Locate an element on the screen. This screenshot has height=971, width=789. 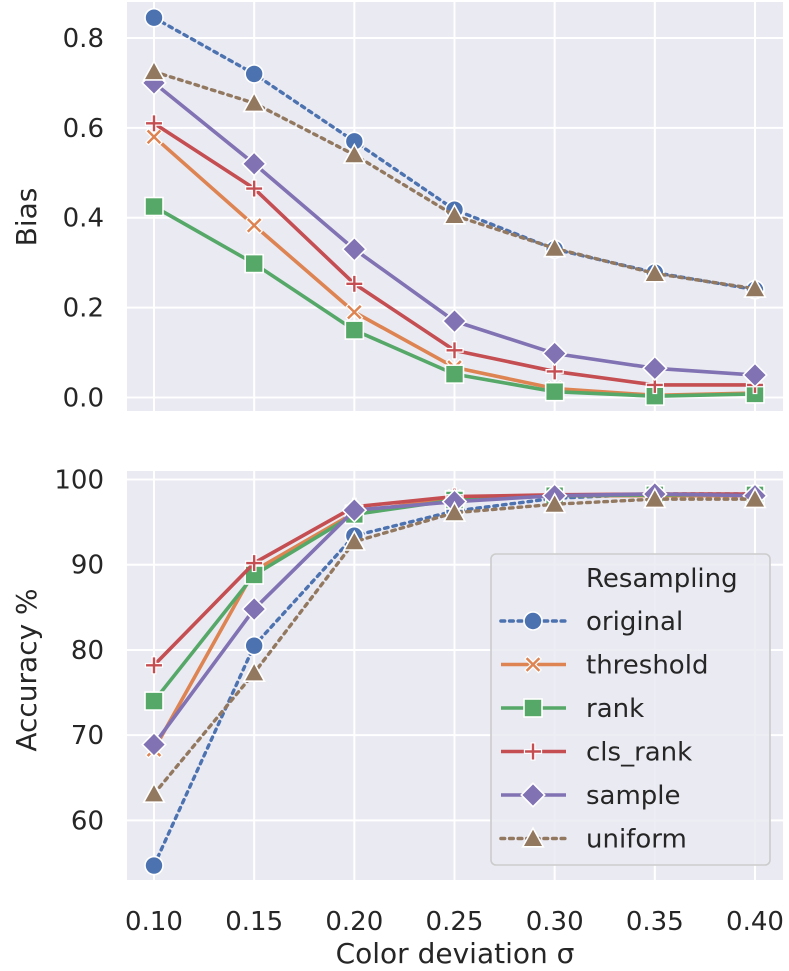
legend-label-cls_rank: cls_rank is located at coordinates (639, 753).